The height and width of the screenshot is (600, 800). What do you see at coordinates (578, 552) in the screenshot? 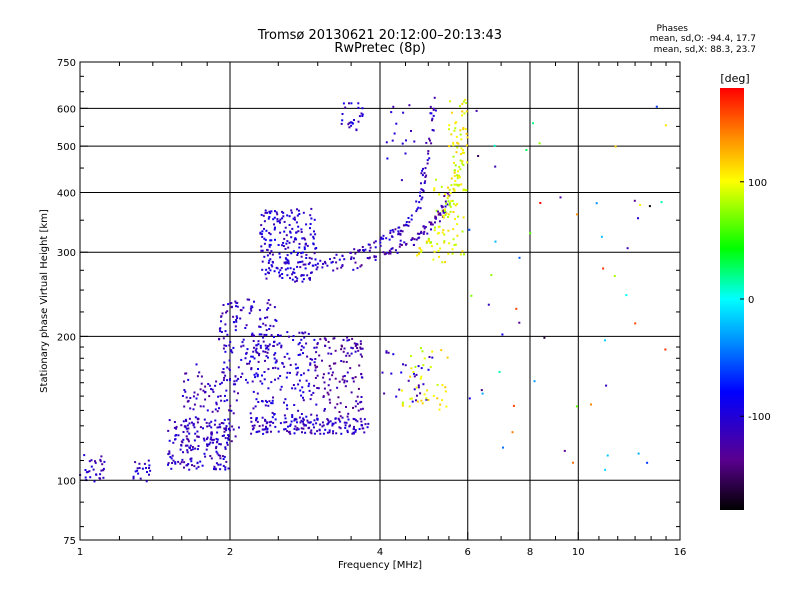
I see `x-tick-label: 10` at bounding box center [578, 552].